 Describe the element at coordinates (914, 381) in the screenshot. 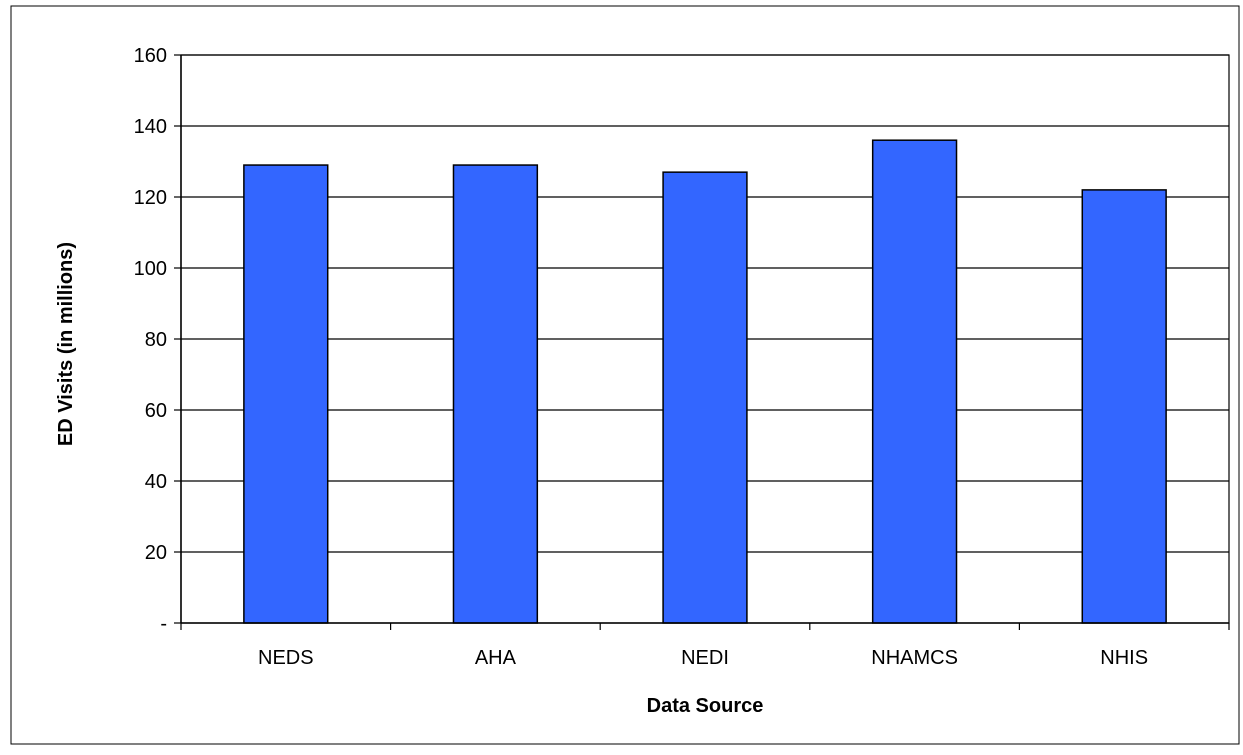

I see `bar-nhamcs` at that location.